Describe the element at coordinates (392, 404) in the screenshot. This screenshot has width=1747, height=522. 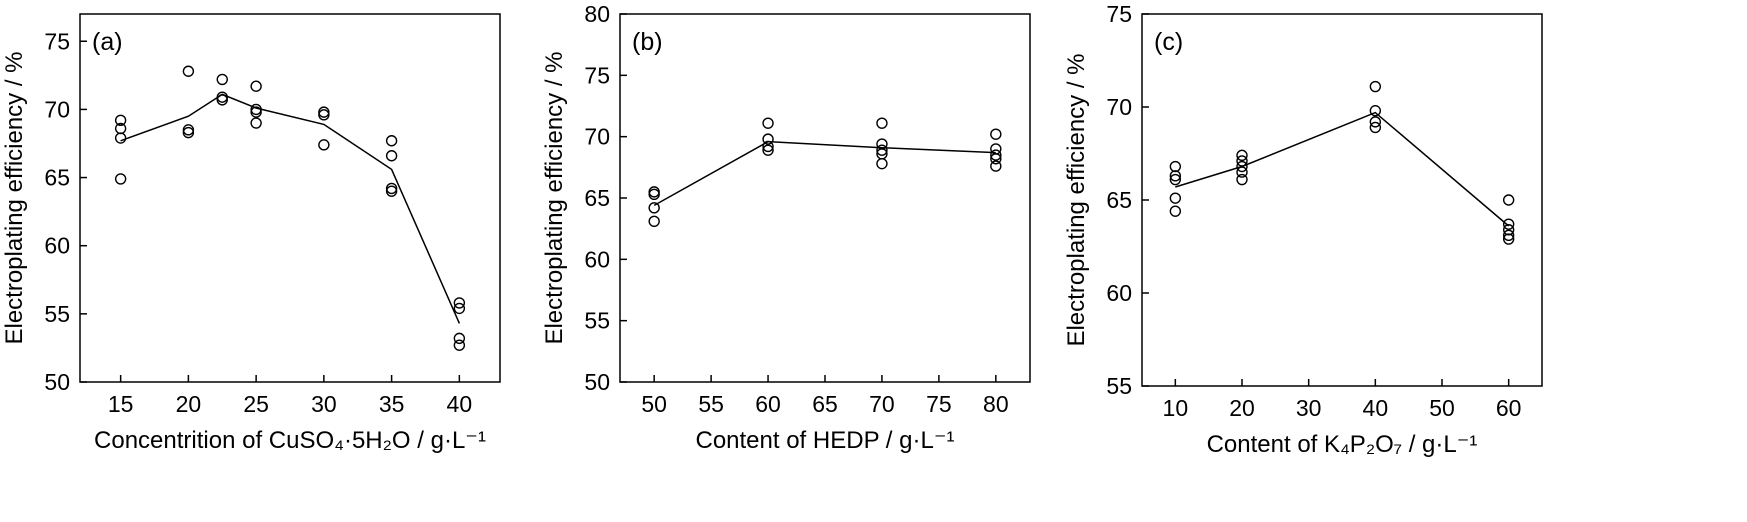
I see `x-tick-label: 35` at that location.